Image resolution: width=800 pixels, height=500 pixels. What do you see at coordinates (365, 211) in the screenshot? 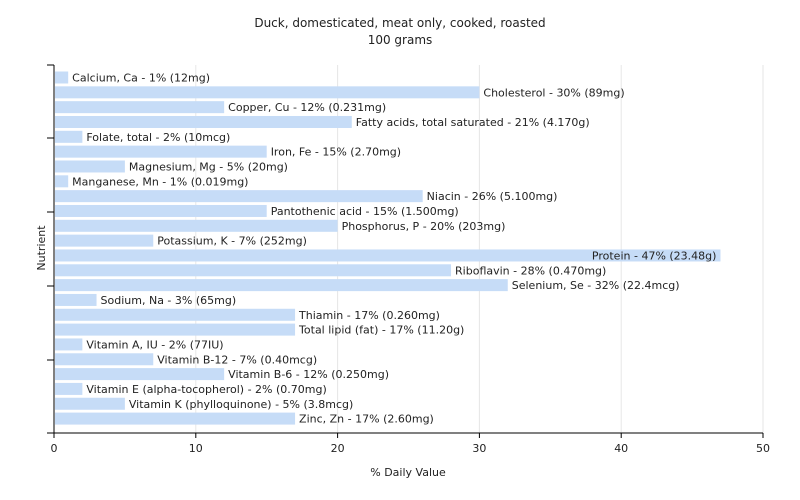
I see `bar-label-9: Pantothenic acid - 15% (1.500mg)` at bounding box center [365, 211].